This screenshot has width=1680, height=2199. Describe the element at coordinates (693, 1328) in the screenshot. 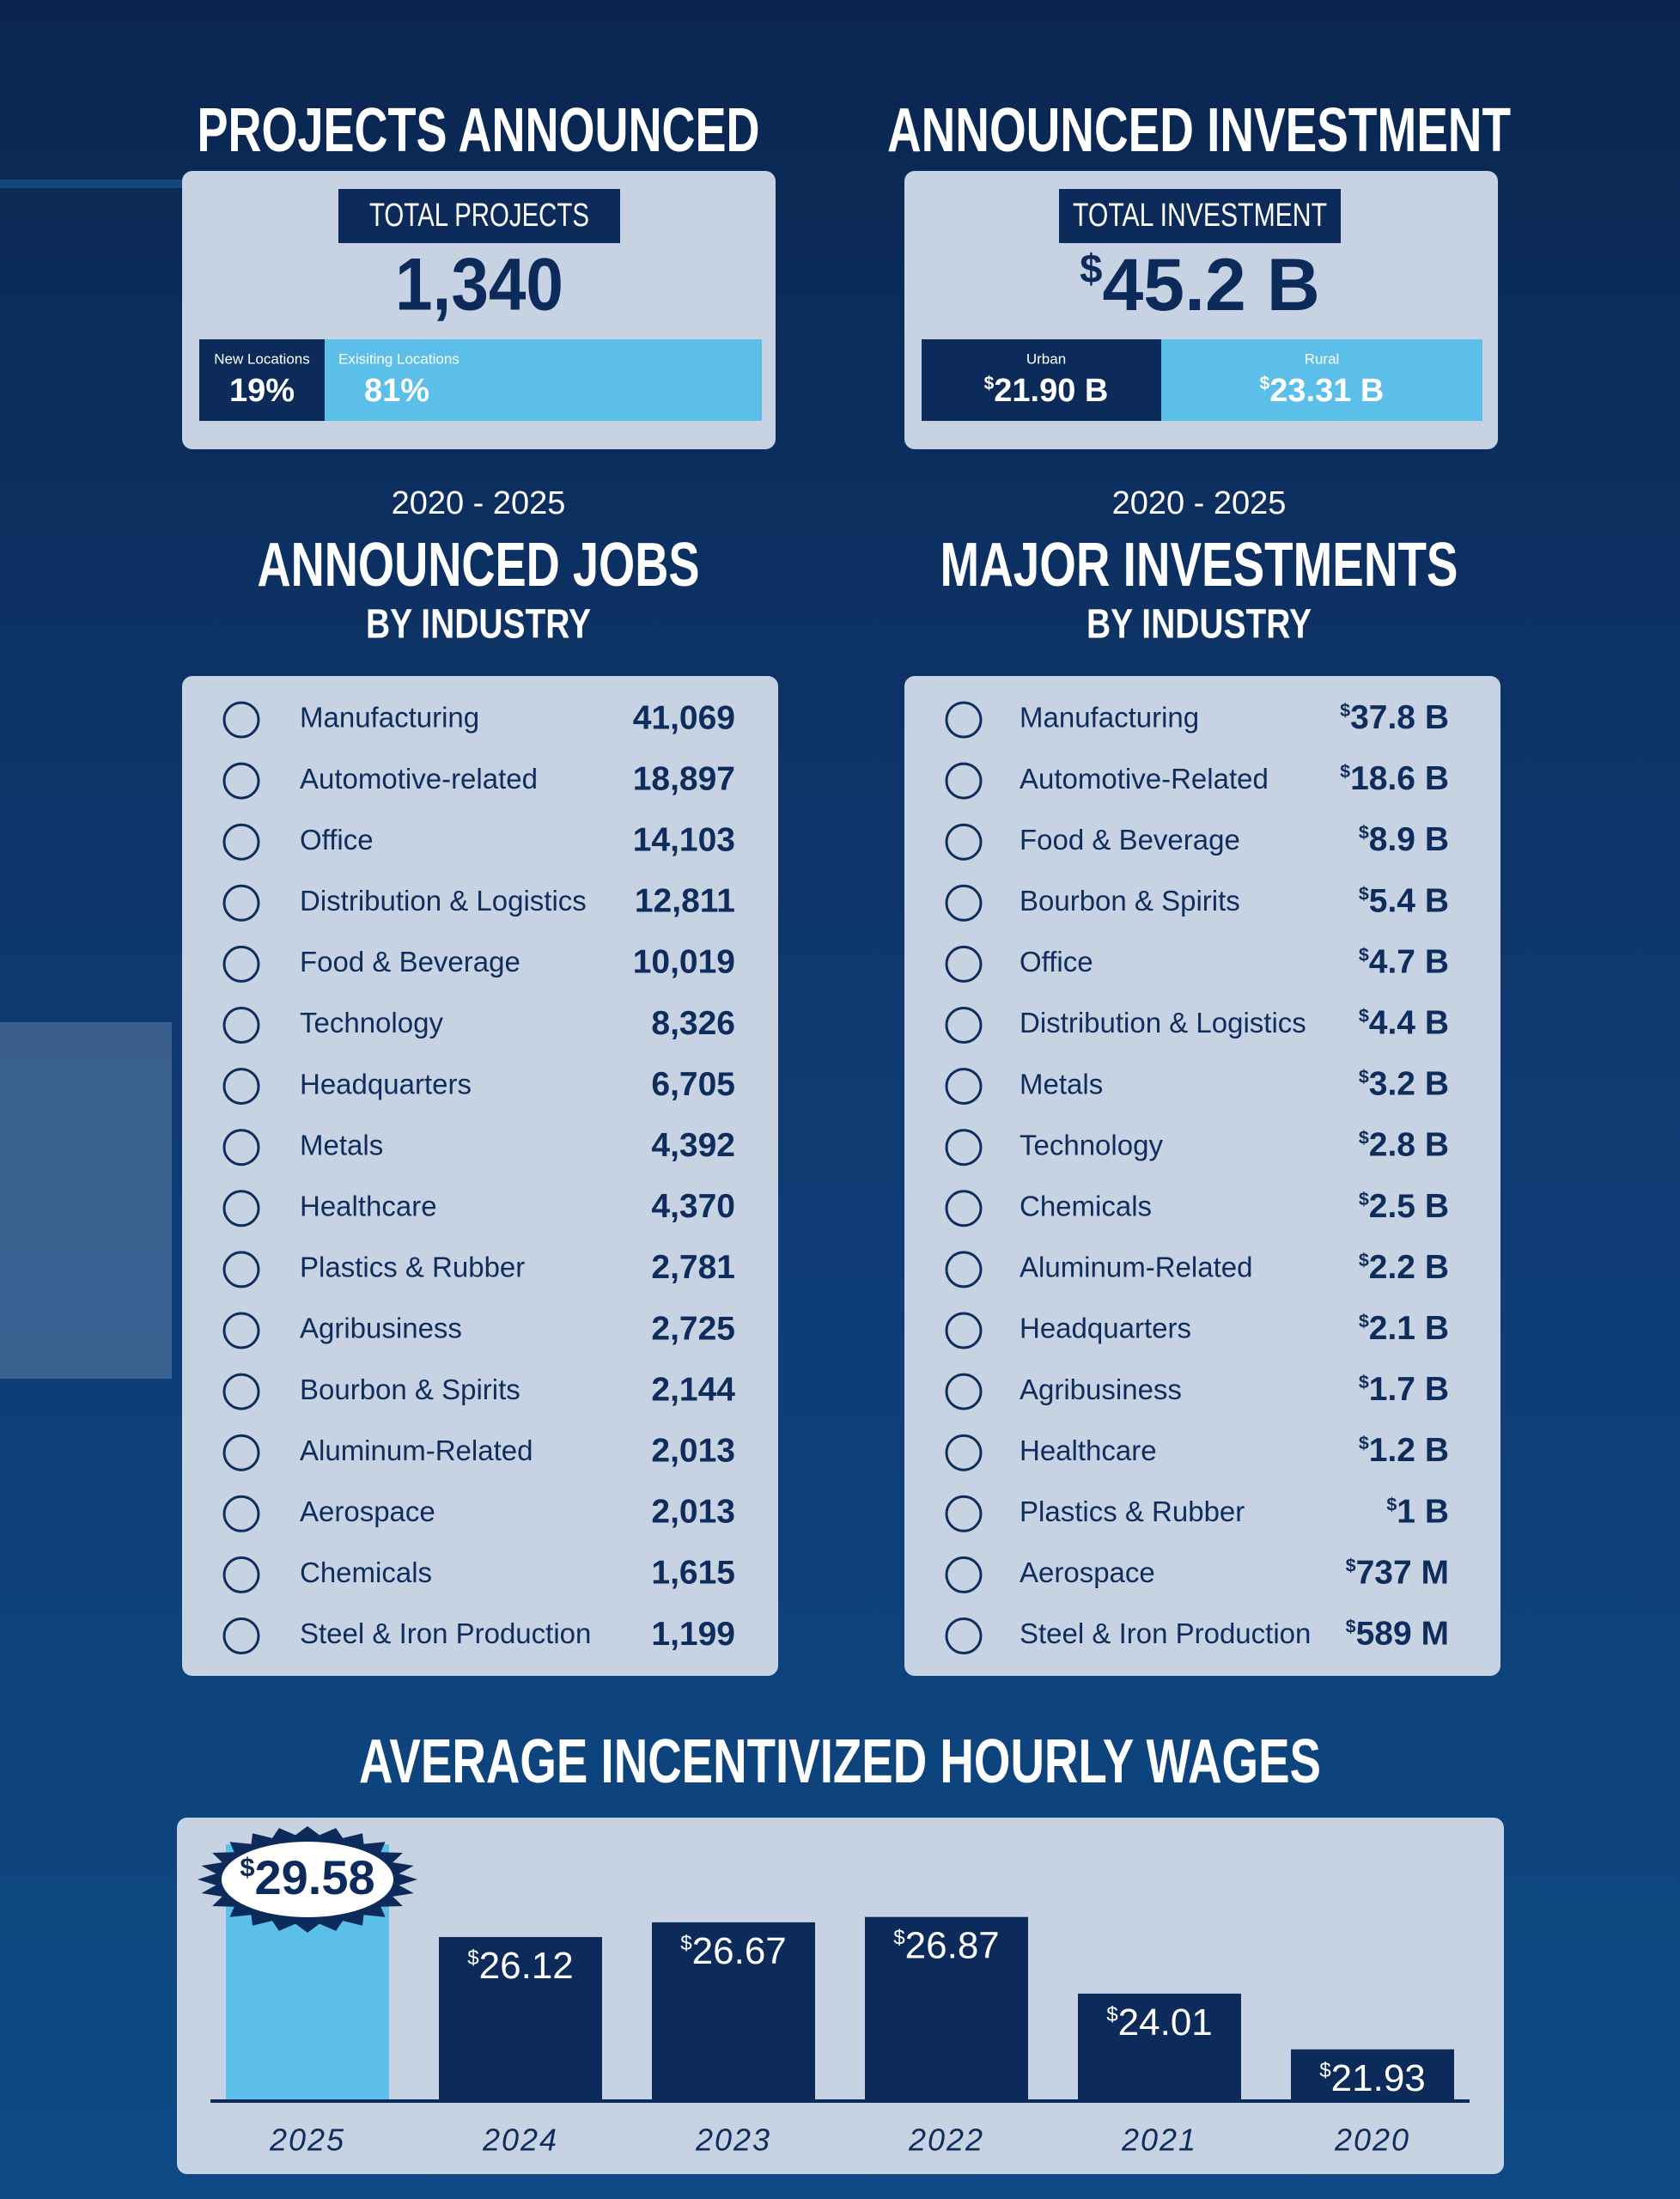

I see `industry-value: 2,725` at that location.